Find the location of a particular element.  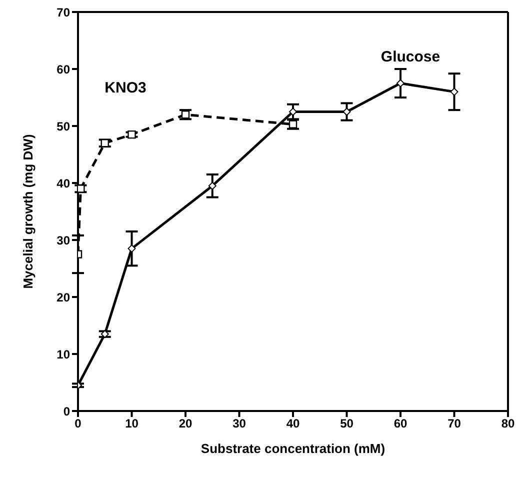

x-tick-label: 80 is located at coordinates (508, 423).